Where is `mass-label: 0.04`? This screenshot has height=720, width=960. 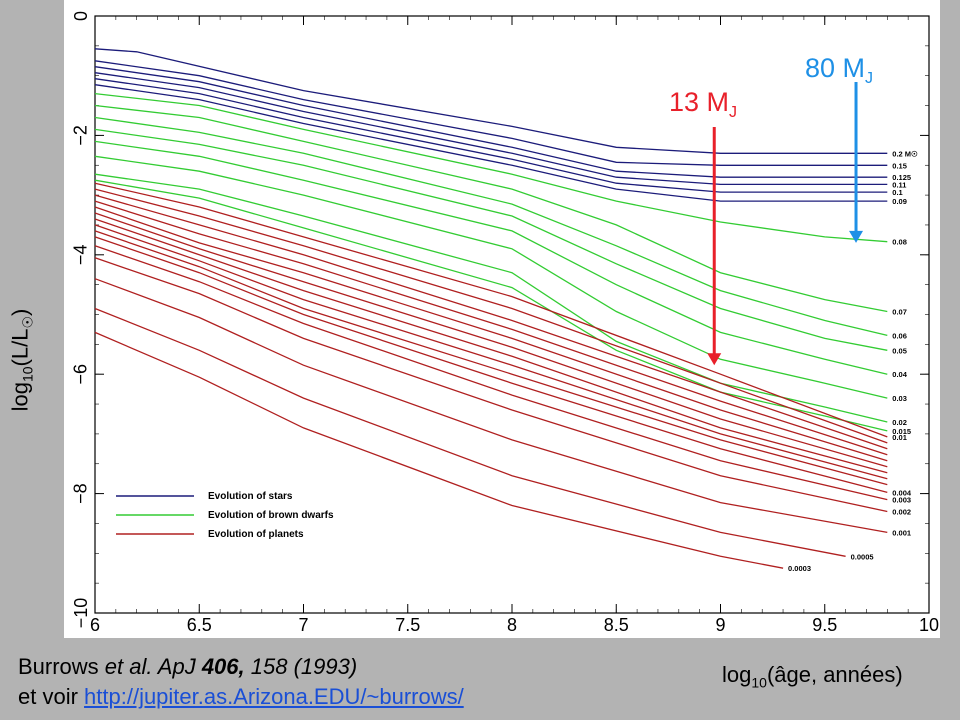 mass-label: 0.04 is located at coordinates (899, 374).